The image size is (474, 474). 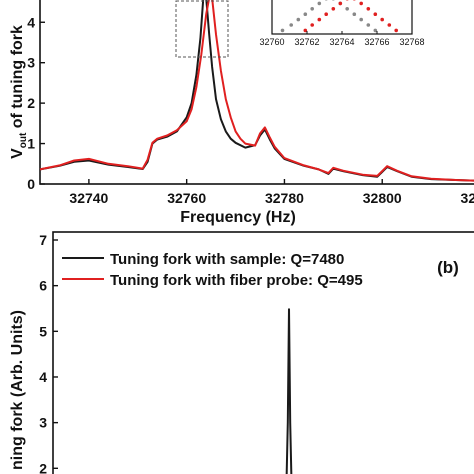 I want to click on panel-a-x-ticks: 32740 32760 32780 32800 32820, so click(x=271, y=192).